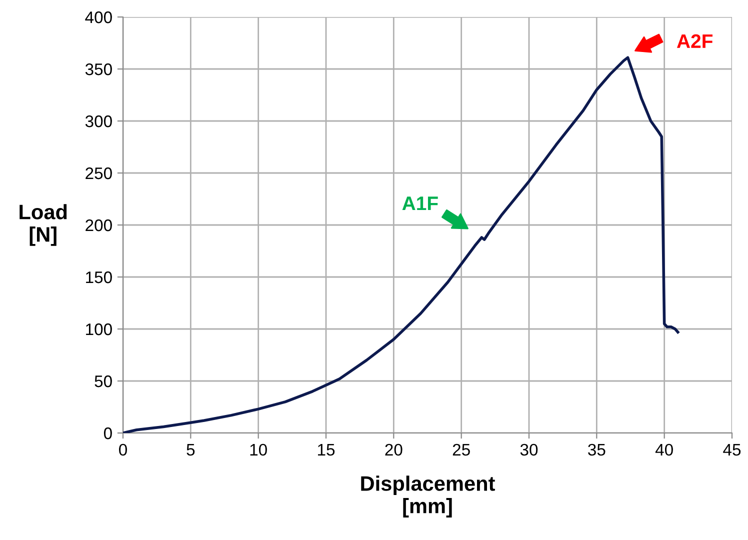 The image size is (748, 540). I want to click on y-axis-title: Load [N], so click(43, 225).